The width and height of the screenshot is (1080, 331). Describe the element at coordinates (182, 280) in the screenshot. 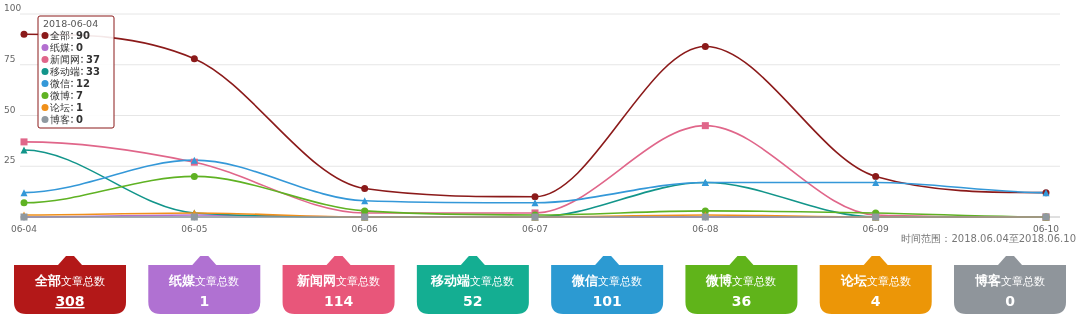

I see `category-label: 纸媒` at that location.